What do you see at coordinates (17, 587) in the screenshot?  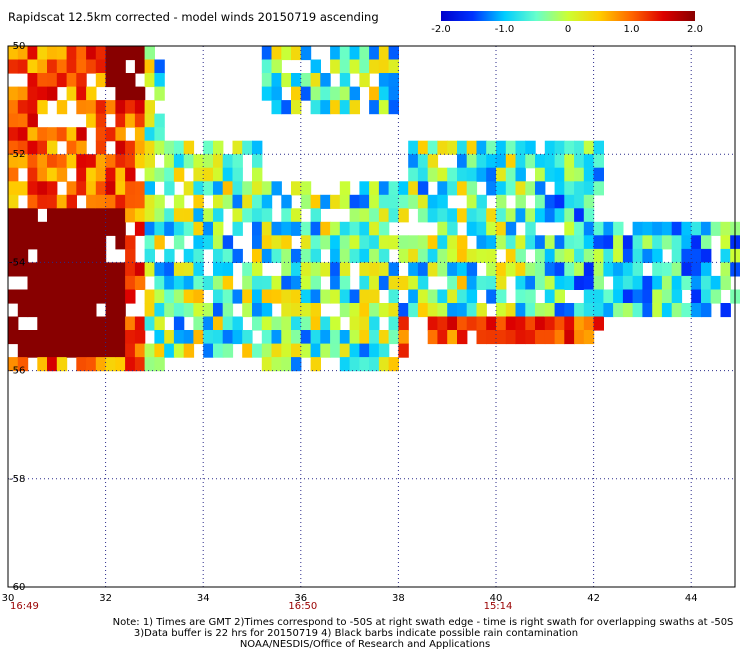 I see `y-tick-label: -60` at bounding box center [17, 587].